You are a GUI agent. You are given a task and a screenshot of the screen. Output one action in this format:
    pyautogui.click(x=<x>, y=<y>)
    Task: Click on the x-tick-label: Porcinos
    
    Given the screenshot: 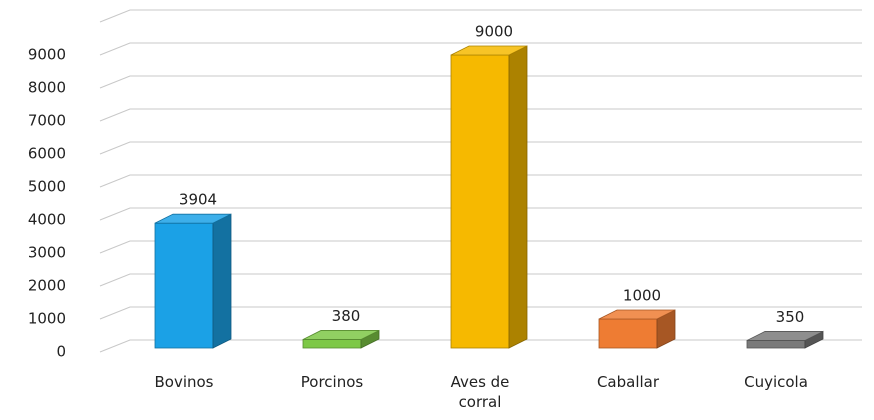 What is the action you would take?
    pyautogui.click(x=332, y=382)
    